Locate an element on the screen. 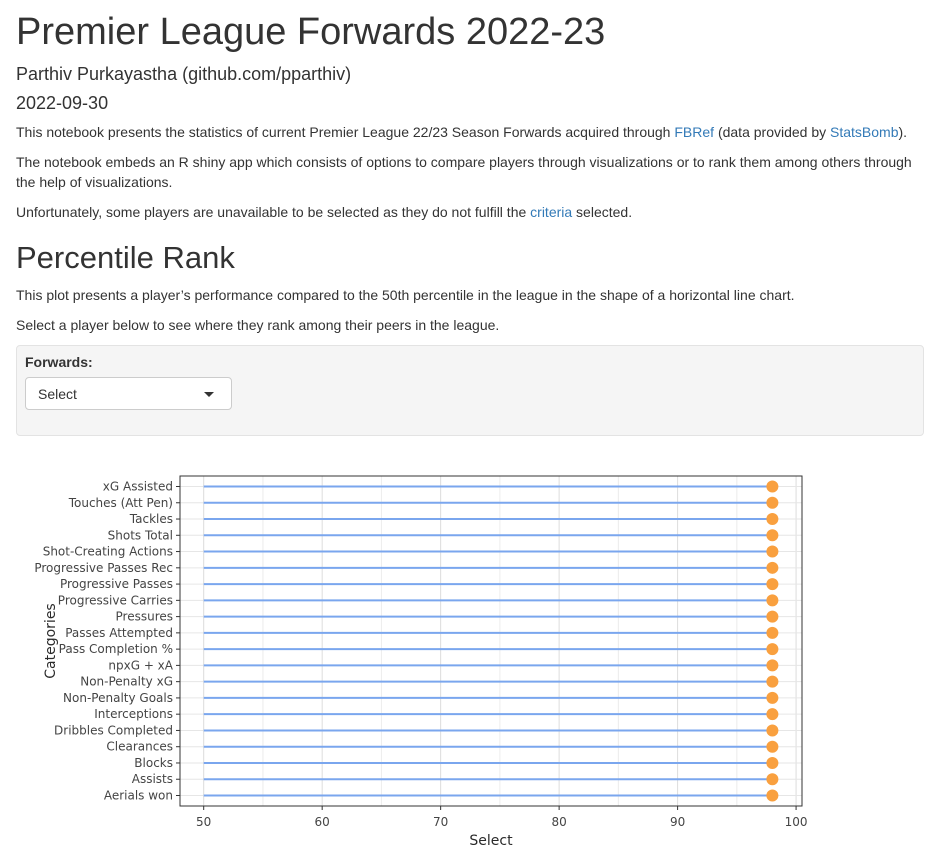 The width and height of the screenshot is (935, 861). y-tick-label: Non-Penalty xG is located at coordinates (126, 682).